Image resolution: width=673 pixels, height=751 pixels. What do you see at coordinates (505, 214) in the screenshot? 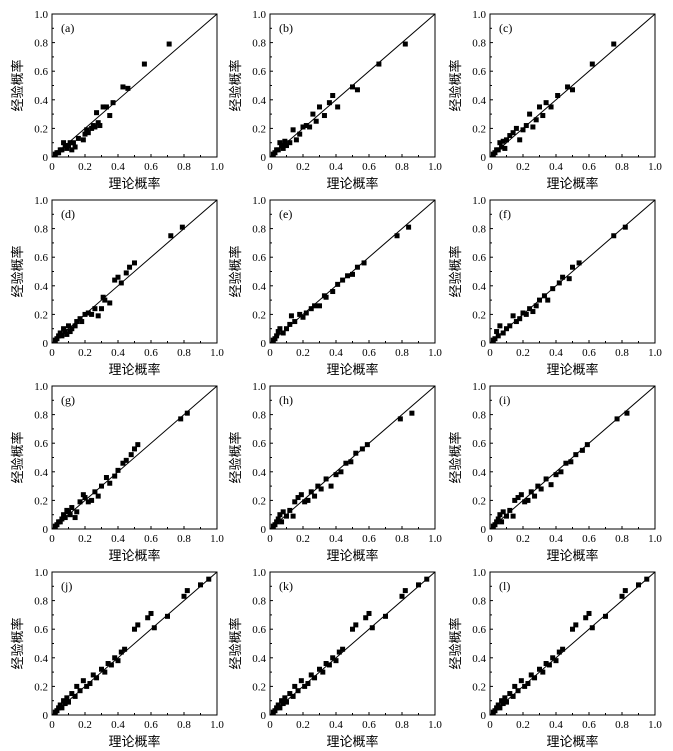
I see `panel-label: (f)` at bounding box center [505, 214].